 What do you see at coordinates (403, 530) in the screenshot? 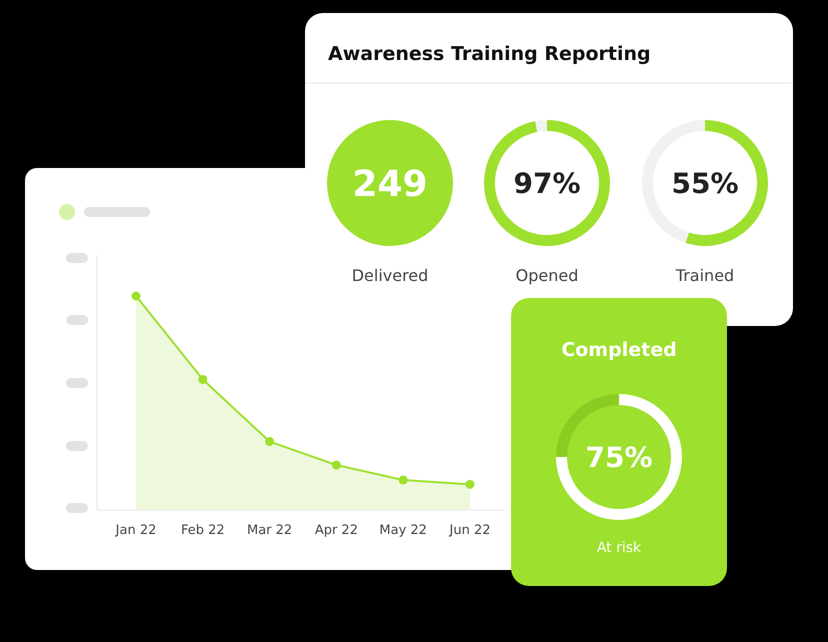
I see `x-tick-label: May 22` at bounding box center [403, 530].